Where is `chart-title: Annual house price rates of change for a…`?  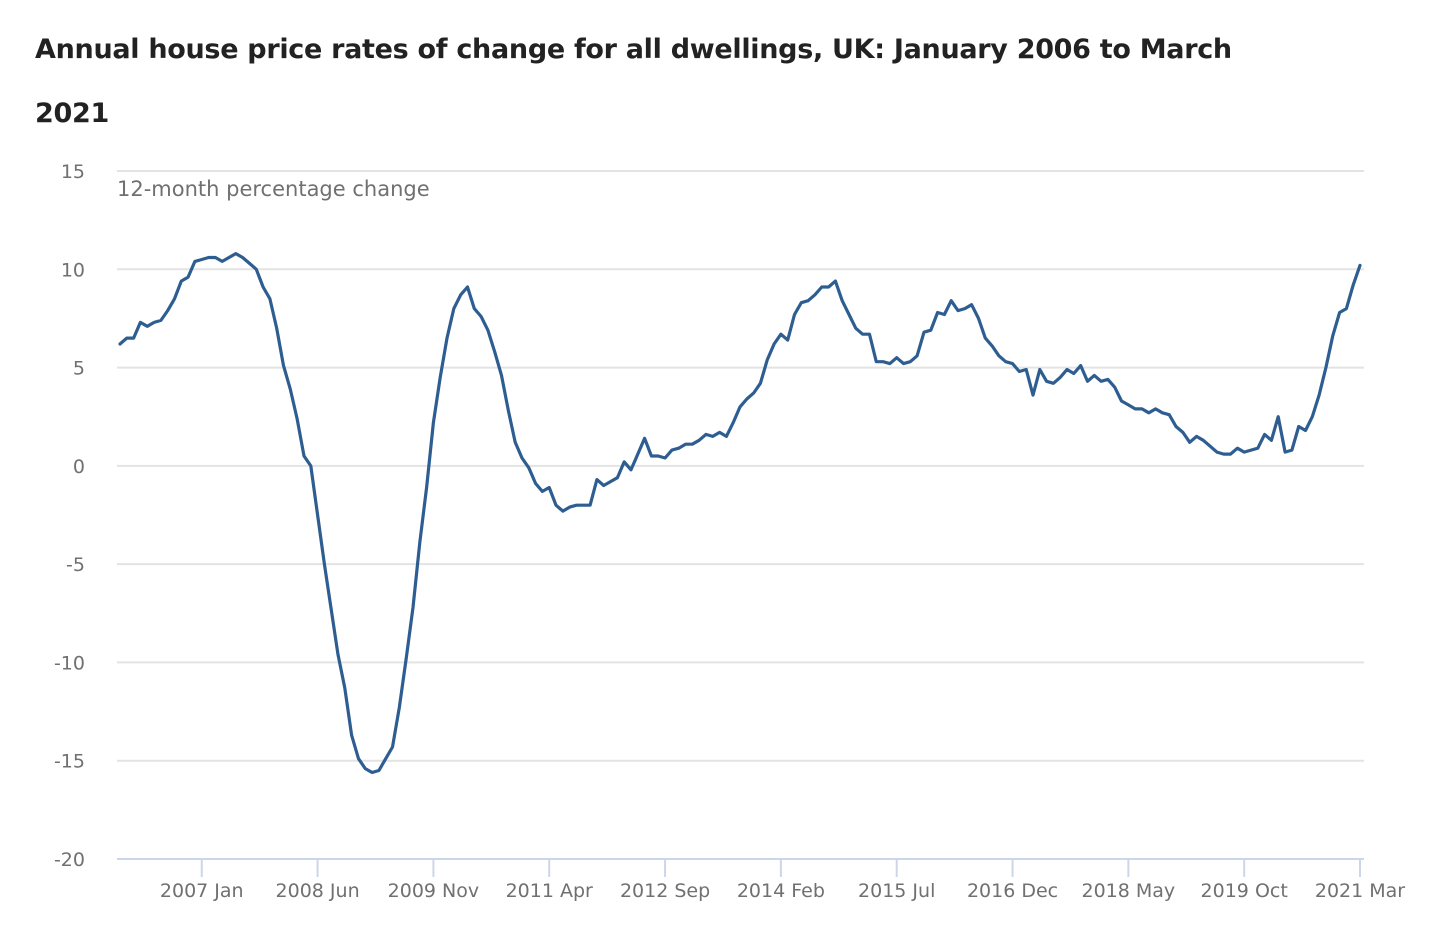
chart-title: Annual house price rates of change for a… is located at coordinates (633, 81).